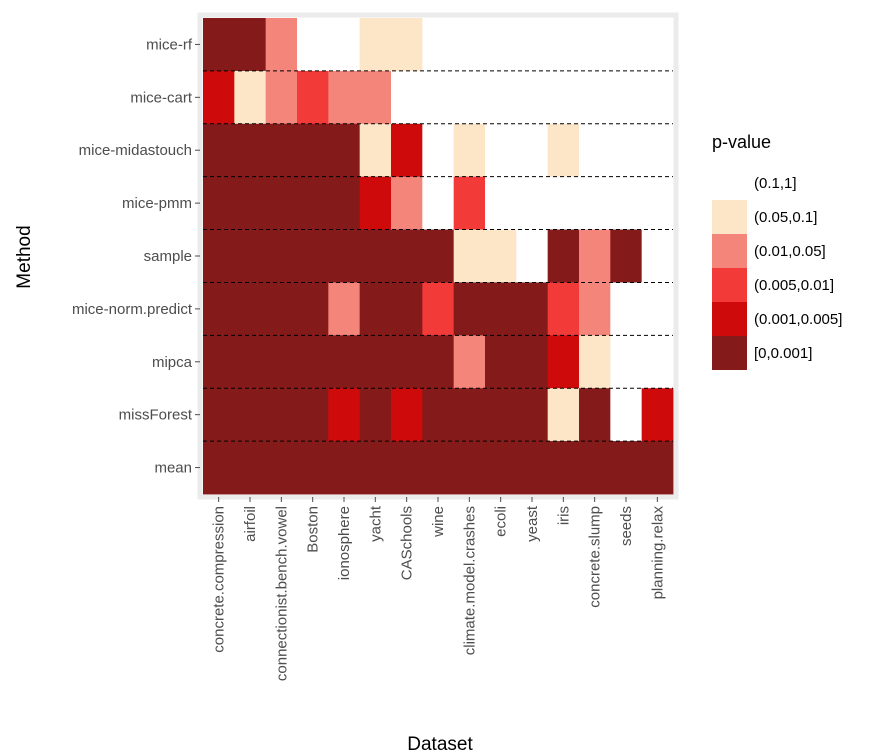 The image size is (873, 756). Describe the element at coordinates (469, 580) in the screenshot. I see `x-tick-label: climate.model.crashes` at that location.